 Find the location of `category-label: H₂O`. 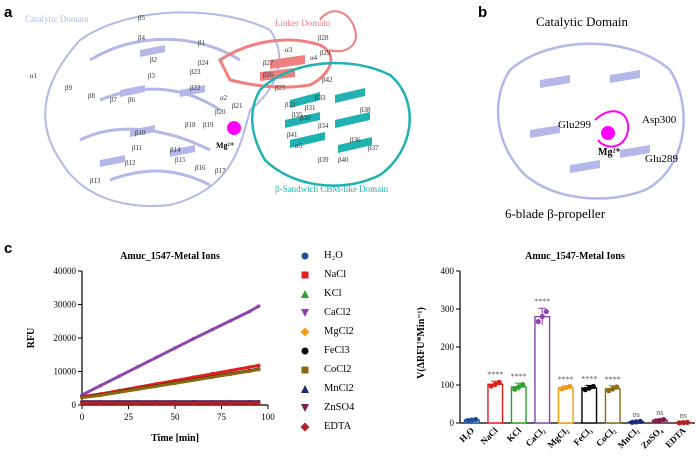

category-label: H₂O is located at coordinates (466, 434).